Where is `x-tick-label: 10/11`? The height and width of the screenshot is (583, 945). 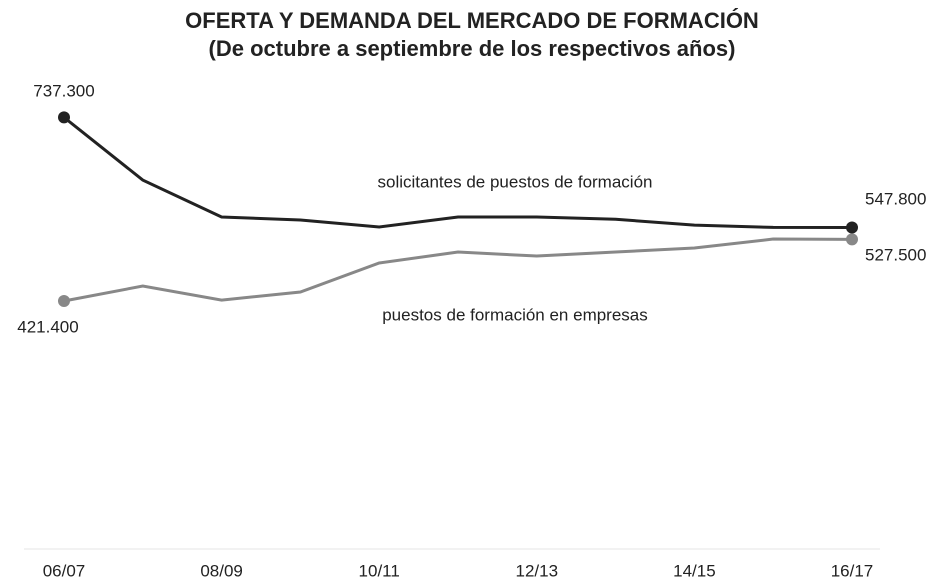
x-tick-label: 10/11 is located at coordinates (379, 570).